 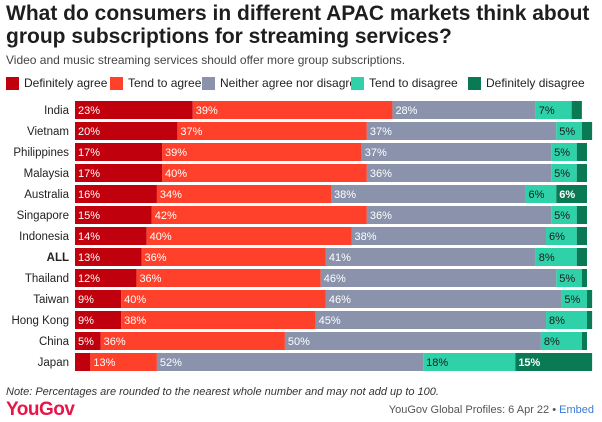 What do you see at coordinates (176, 153) in the screenshot?
I see `data-label: 39%` at bounding box center [176, 153].